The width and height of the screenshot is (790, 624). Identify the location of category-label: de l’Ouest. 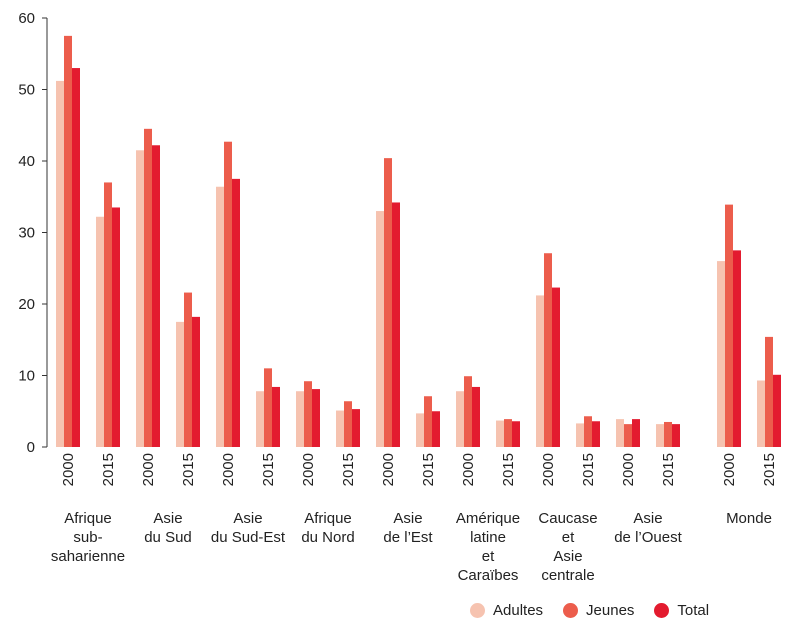
(648, 537).